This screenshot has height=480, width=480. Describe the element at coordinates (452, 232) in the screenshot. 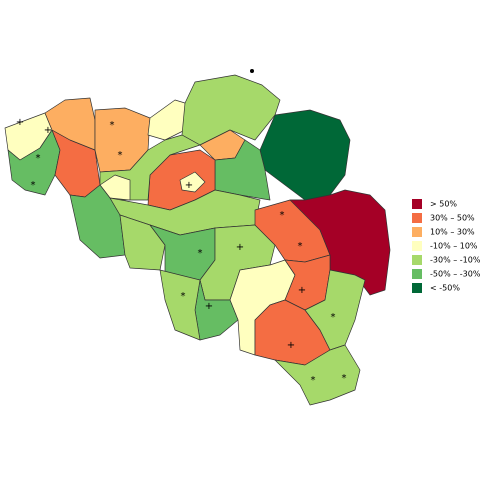

I see `legend-label: 10% – 30%` at that location.